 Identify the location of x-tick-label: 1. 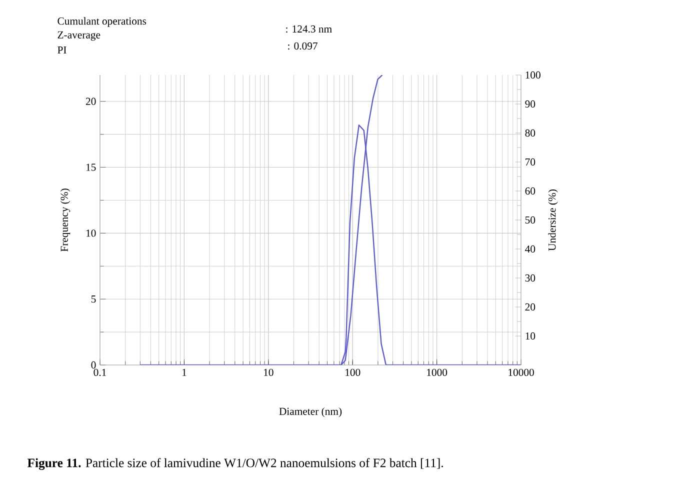
(184, 372).